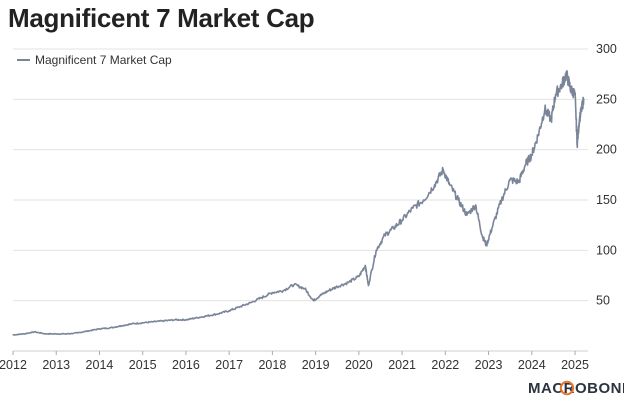 The height and width of the screenshot is (404, 624). What do you see at coordinates (489, 365) in the screenshot?
I see `x-tick-label: 2023` at bounding box center [489, 365].